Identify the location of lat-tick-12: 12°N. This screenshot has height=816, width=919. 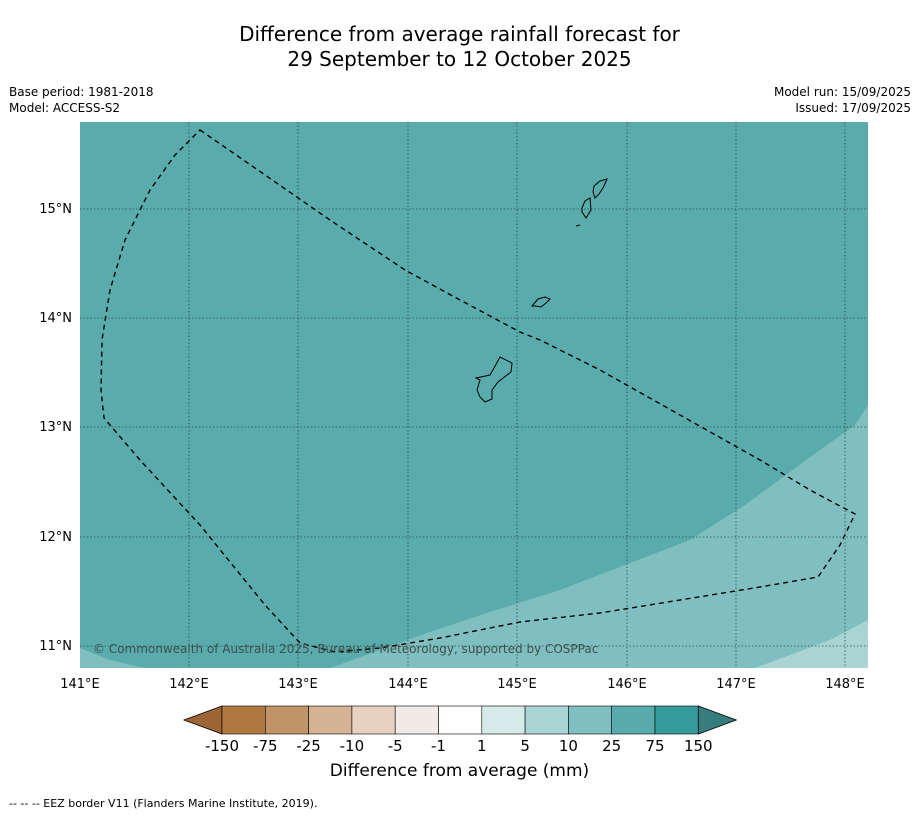
(55, 537).